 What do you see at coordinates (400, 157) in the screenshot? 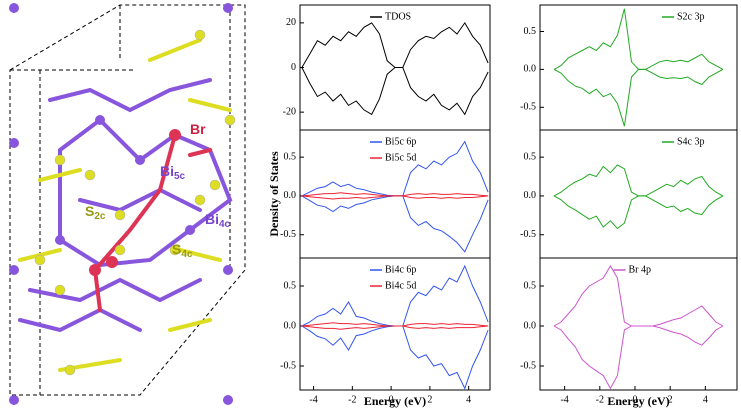
I see `legend-label: Bi5c 5d` at bounding box center [400, 157].